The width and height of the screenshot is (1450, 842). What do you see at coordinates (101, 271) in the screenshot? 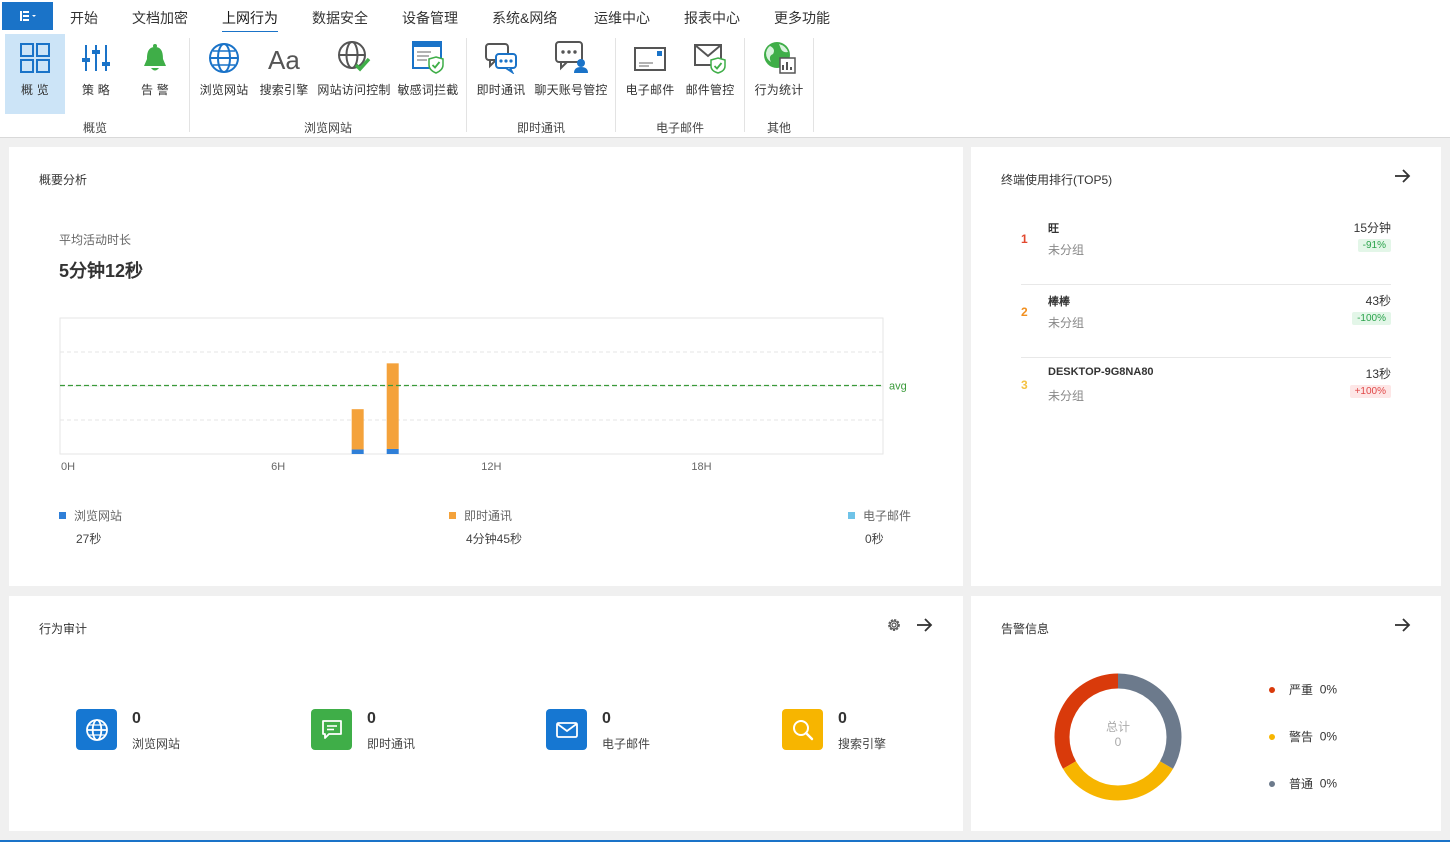
I see `avg-activity-value: 5分钟12秒` at bounding box center [101, 271].